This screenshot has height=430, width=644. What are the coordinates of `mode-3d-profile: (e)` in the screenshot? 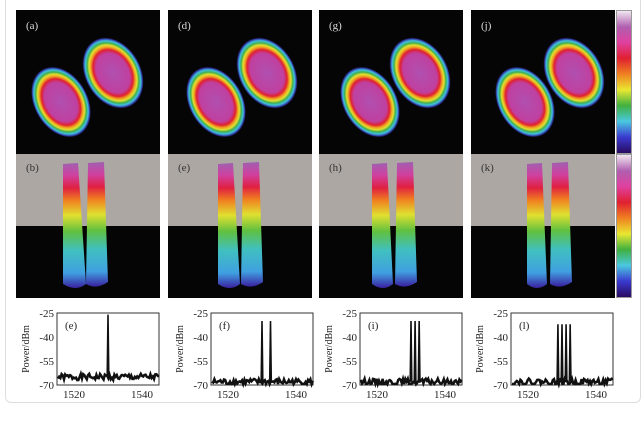 It's located at (240, 226).